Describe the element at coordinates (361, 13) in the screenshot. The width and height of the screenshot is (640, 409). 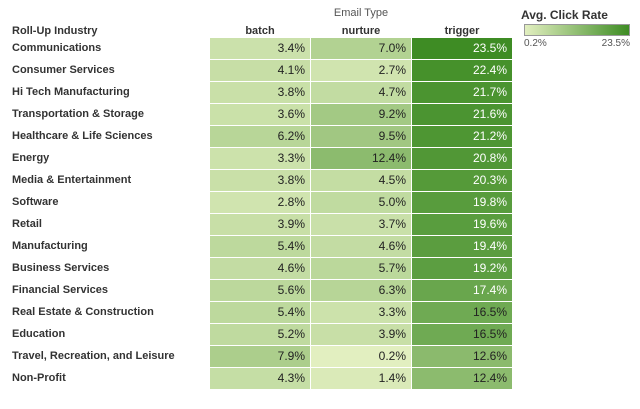
I see `column-group-title: Email Type` at that location.